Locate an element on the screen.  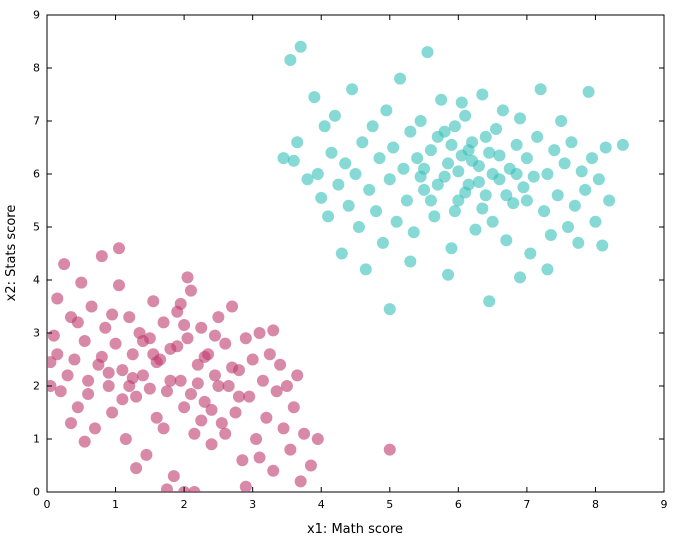
y-tick-label: 2 is located at coordinates (36, 386).